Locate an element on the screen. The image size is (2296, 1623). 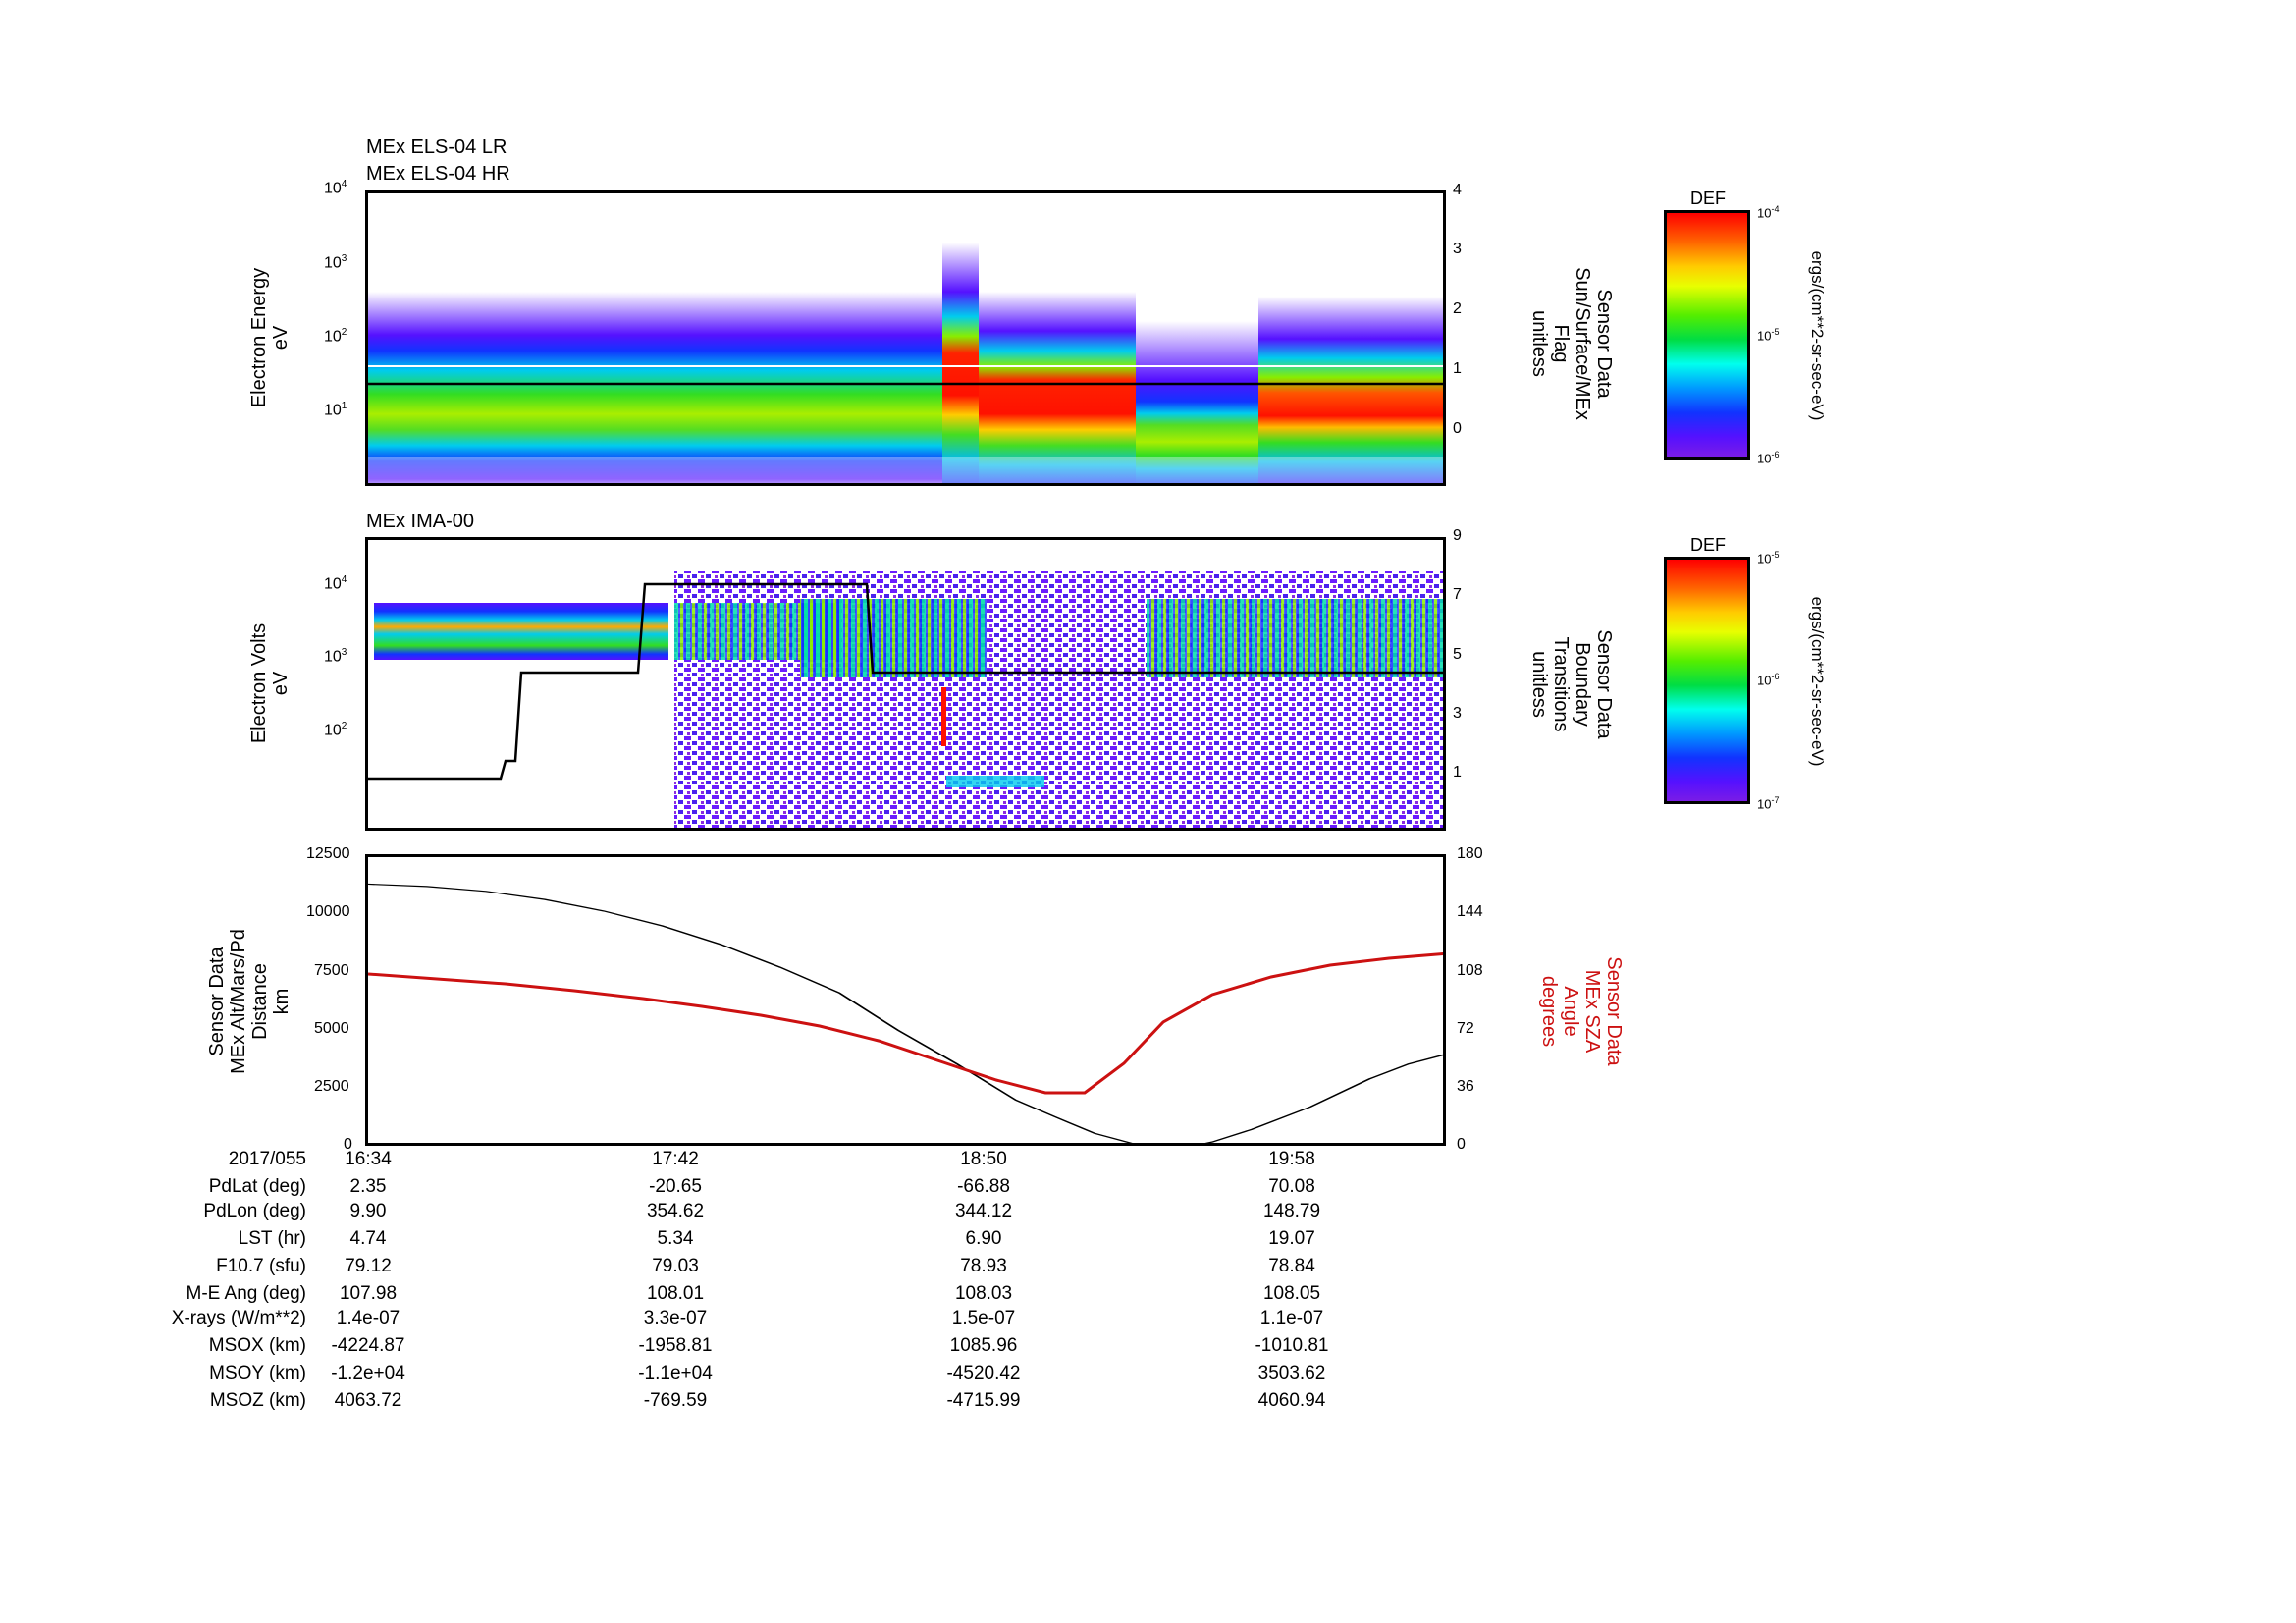
ephemeris-cell: 78.84 is located at coordinates (1292, 1266).